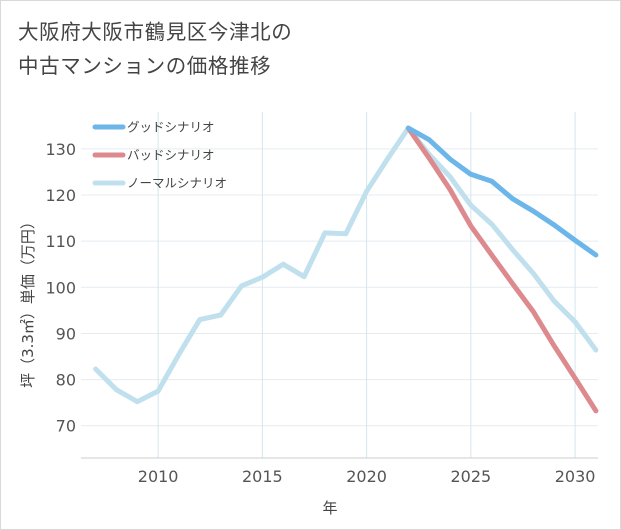 This screenshot has height=530, width=621. Describe the element at coordinates (158, 476) in the screenshot. I see `x-tick-label-2010: 2010` at that location.